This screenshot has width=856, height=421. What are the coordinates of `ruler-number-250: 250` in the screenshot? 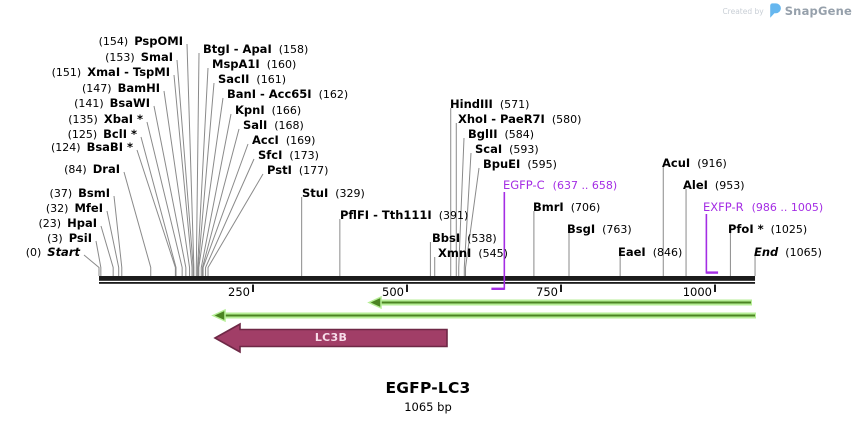 It's located at (239, 291).